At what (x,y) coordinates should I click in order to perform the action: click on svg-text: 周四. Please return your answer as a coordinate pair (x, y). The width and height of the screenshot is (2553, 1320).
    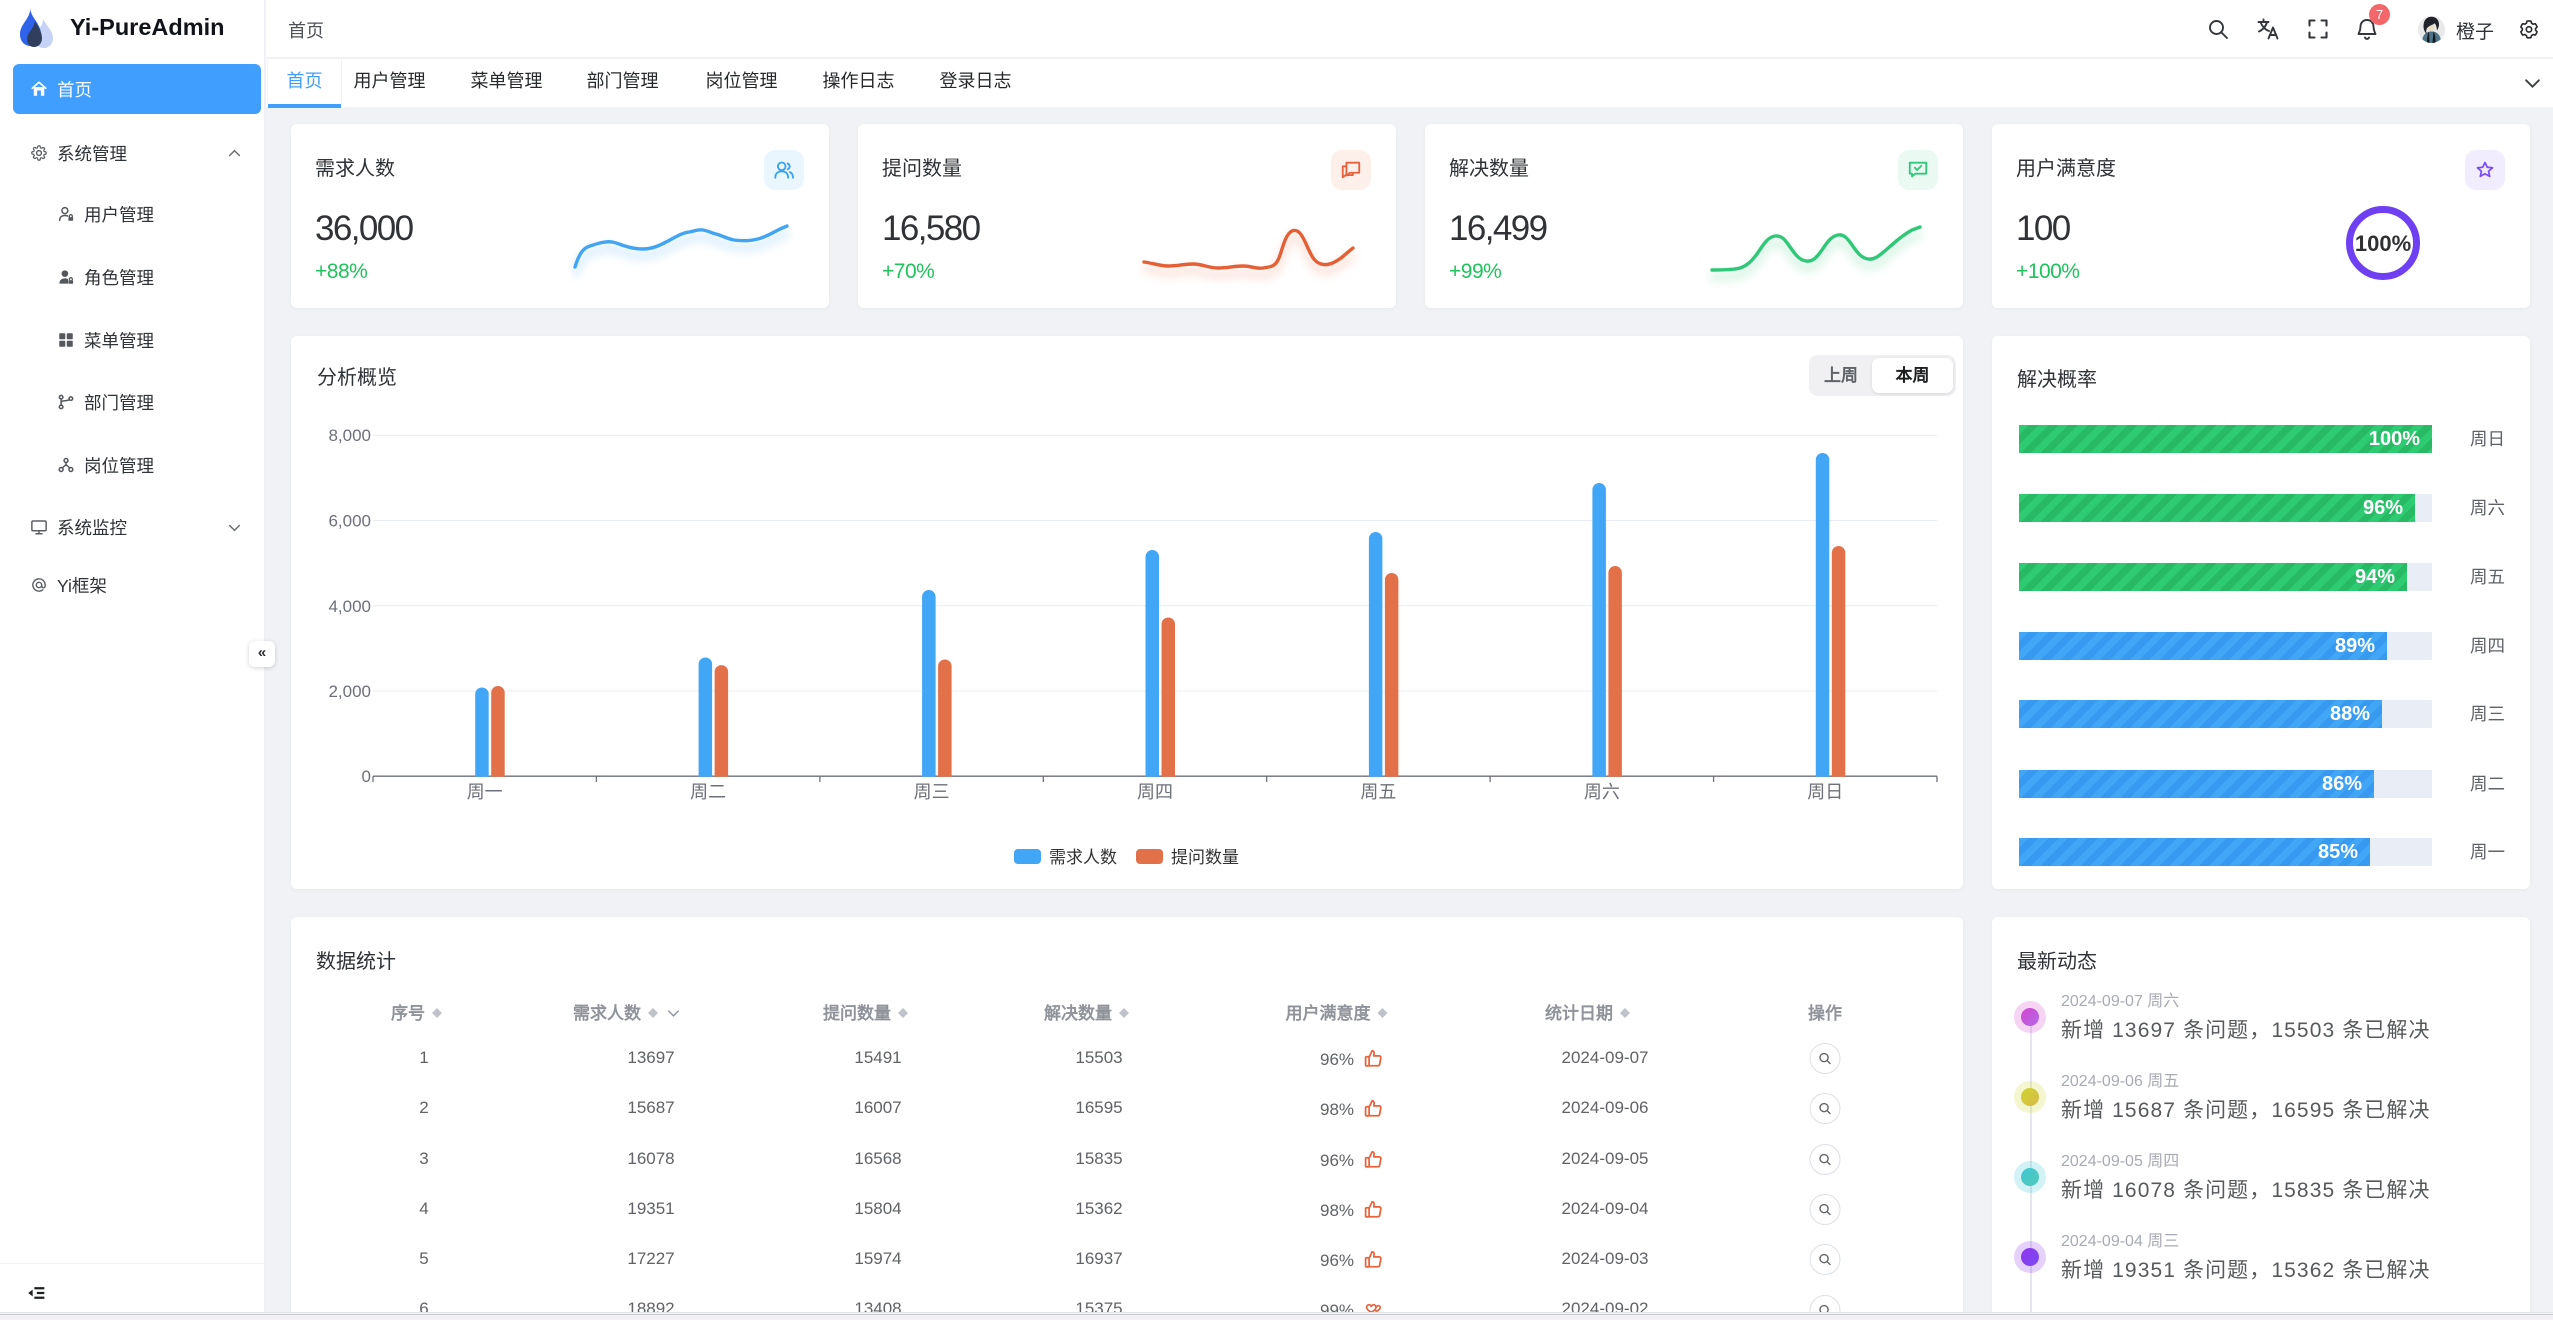
    Looking at the image, I should click on (1155, 792).